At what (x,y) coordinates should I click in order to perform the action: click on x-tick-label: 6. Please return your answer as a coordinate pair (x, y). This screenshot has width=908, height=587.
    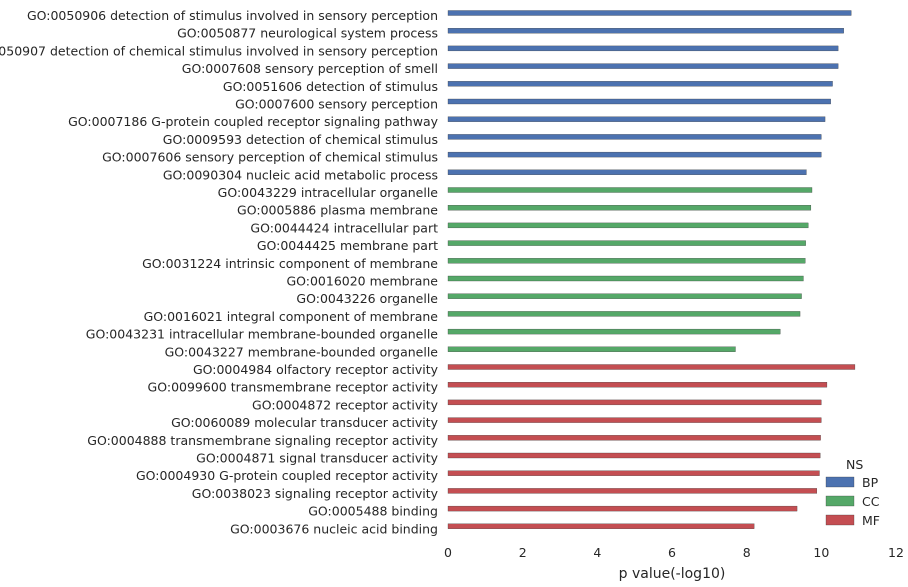
    Looking at the image, I should click on (672, 552).